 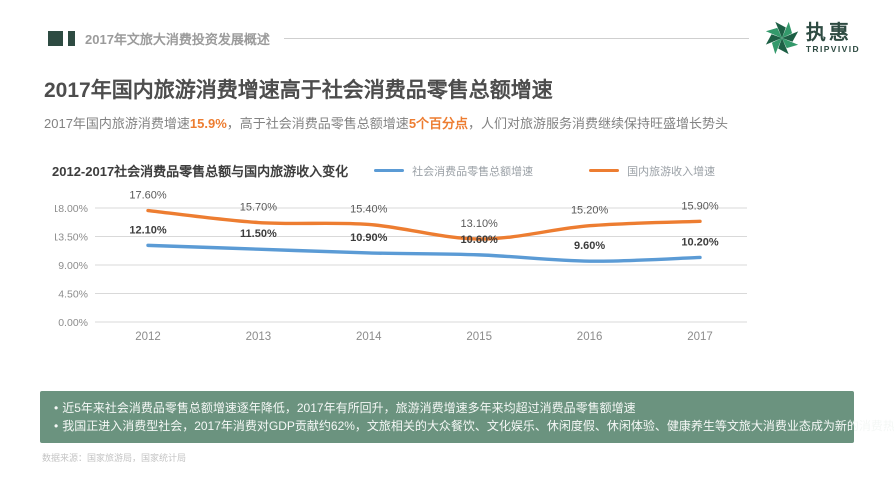 What do you see at coordinates (389, 170) in the screenshot?
I see `legend-dash-blue` at bounding box center [389, 170].